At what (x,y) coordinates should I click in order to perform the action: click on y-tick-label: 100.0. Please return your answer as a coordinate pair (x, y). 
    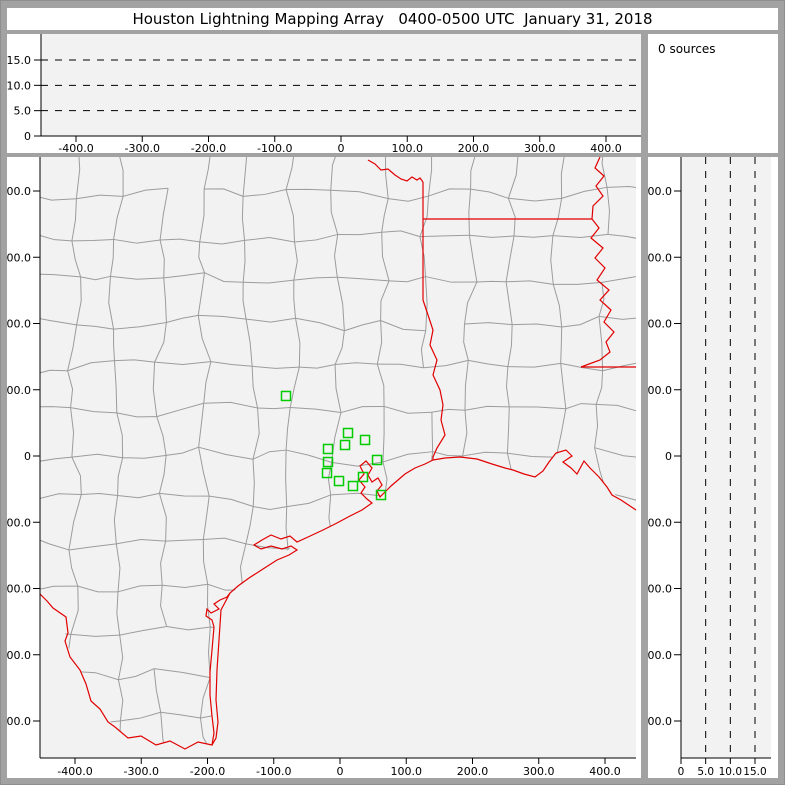
    Looking at the image, I should click on (19, 390).